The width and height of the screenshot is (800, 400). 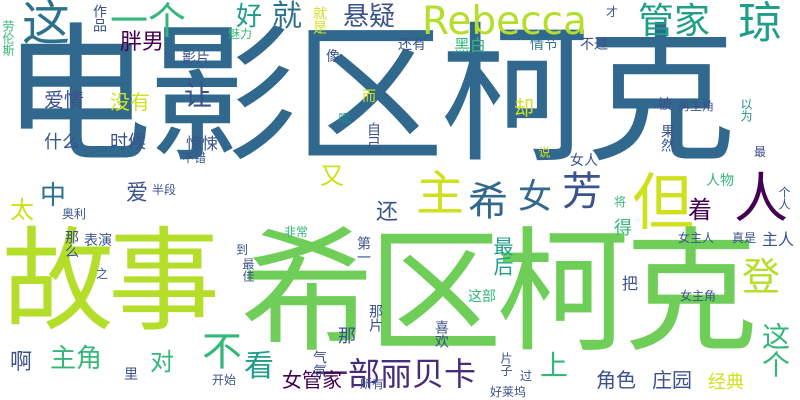 I want to click on word: 惊悚, so click(x=202, y=143).